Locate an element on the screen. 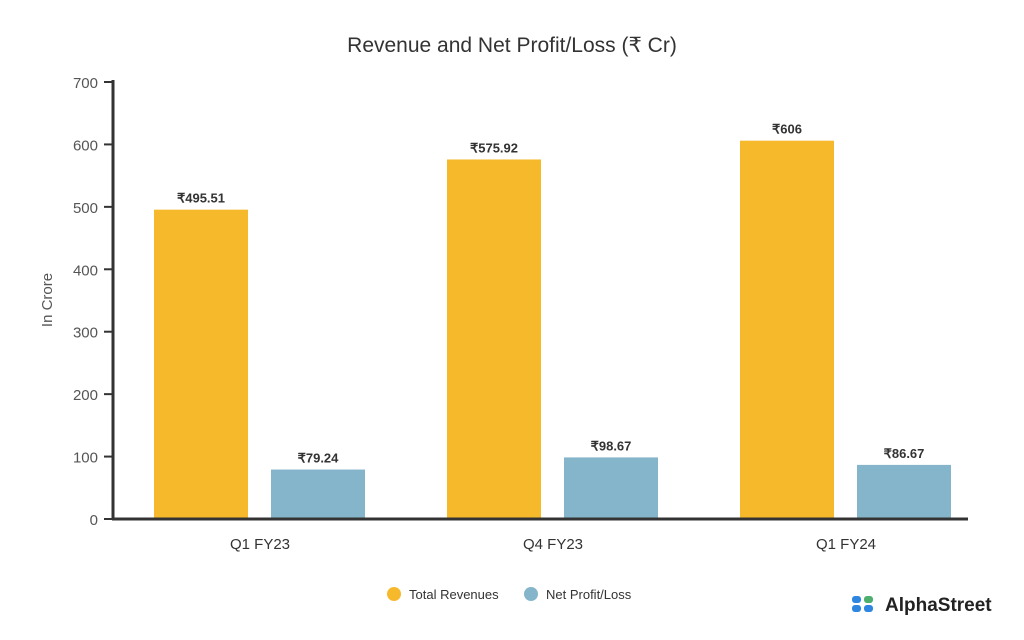  x-tick-label: Q1 FY24 is located at coordinates (846, 544).